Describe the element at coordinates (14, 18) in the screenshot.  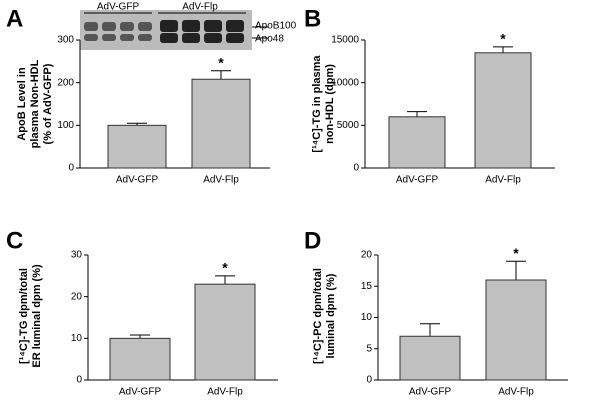
I see `panel-letter: A` at that location.